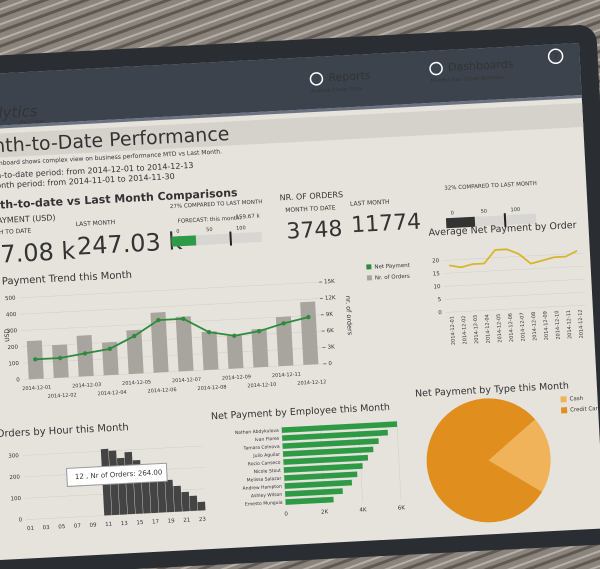 This screenshot has height=569, width=600. Describe the element at coordinates (331, 347) in the screenshot. I see `y2-tick-label: 3K` at that location.